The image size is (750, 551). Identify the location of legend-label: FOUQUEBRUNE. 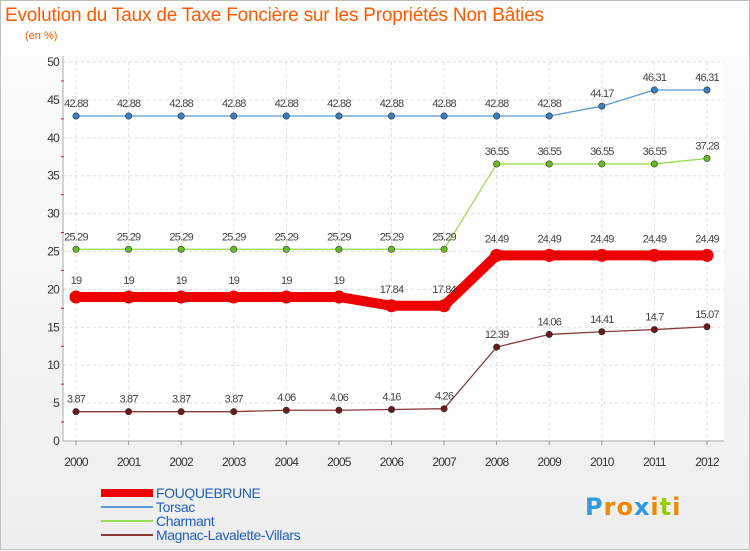
(208, 493).